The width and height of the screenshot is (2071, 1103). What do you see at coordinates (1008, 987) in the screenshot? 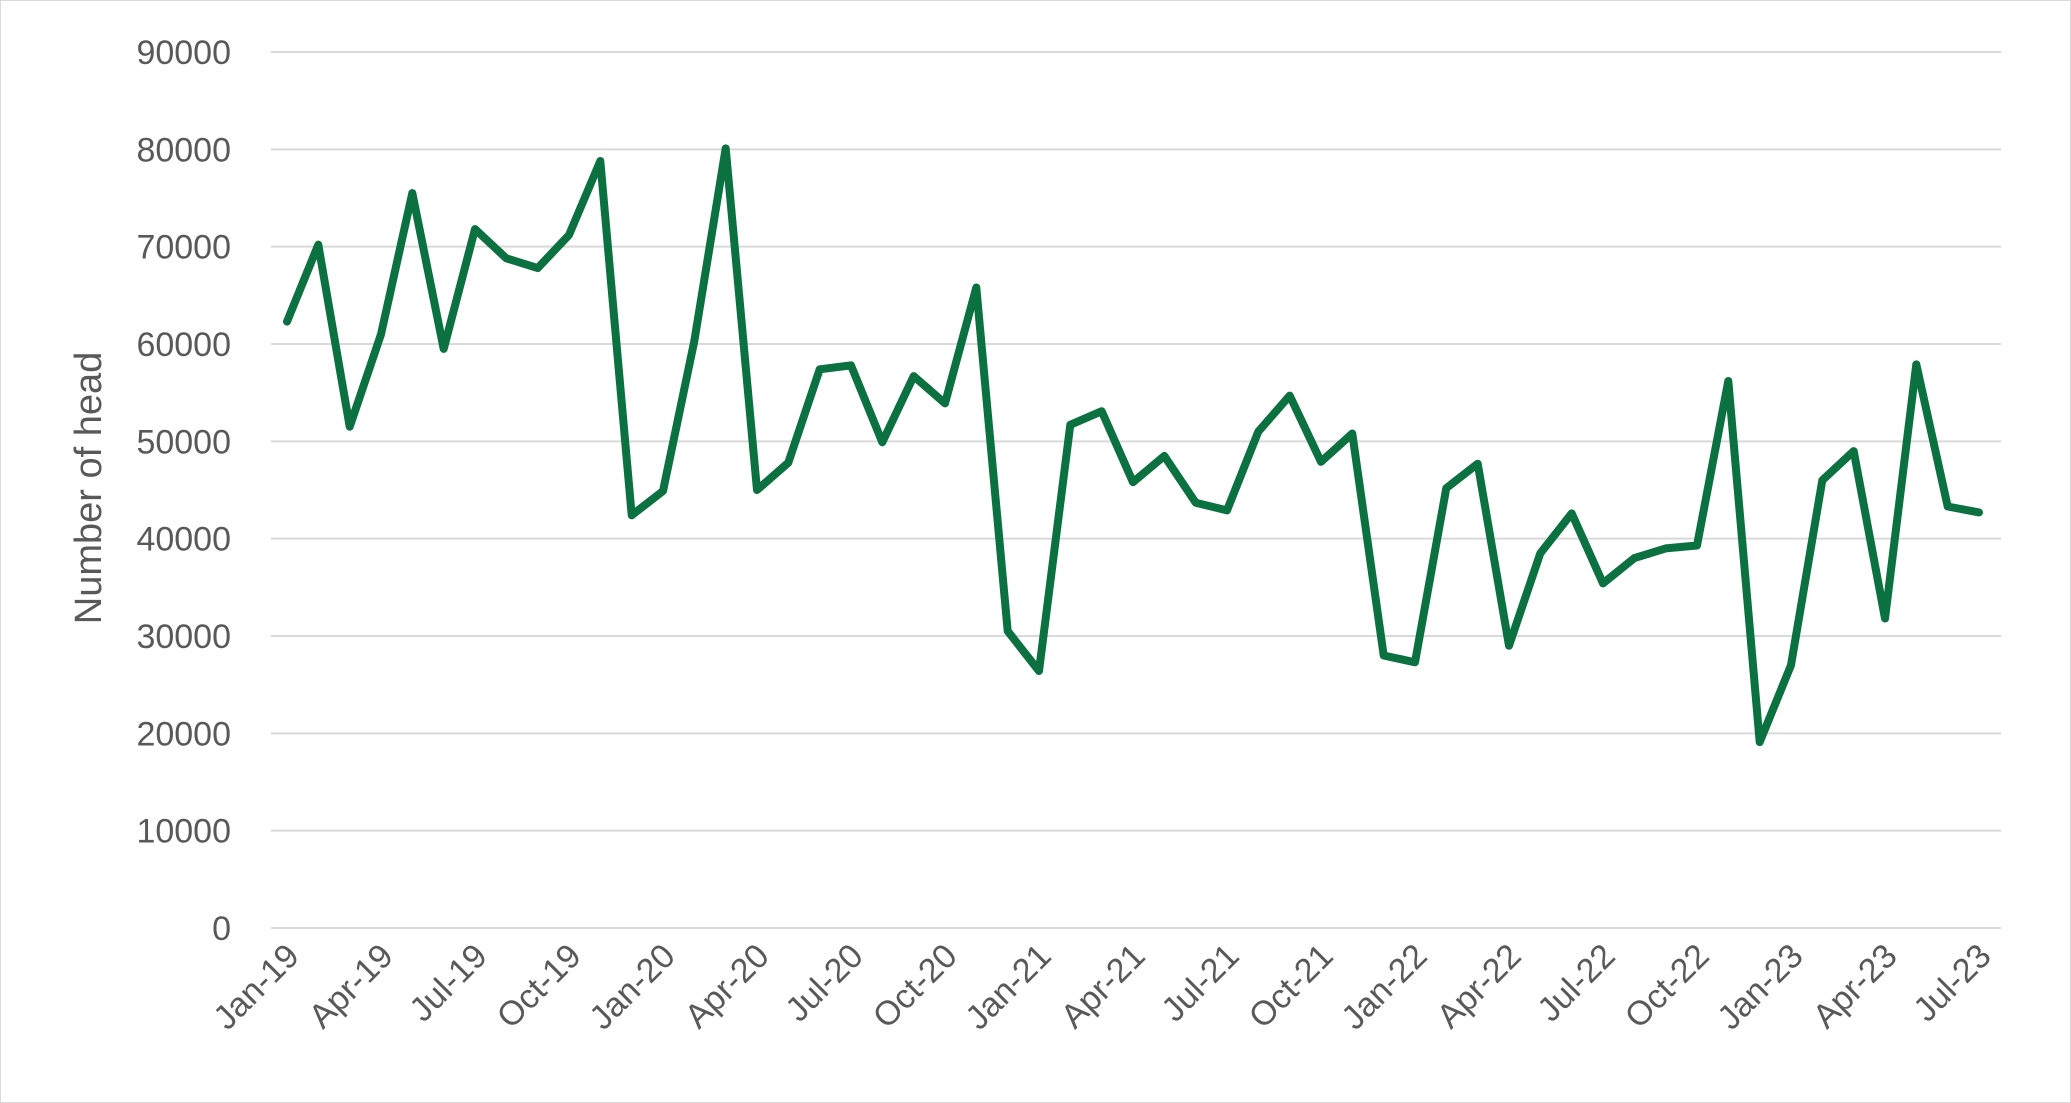
I see `x-tick-label: Jan-21` at bounding box center [1008, 987].